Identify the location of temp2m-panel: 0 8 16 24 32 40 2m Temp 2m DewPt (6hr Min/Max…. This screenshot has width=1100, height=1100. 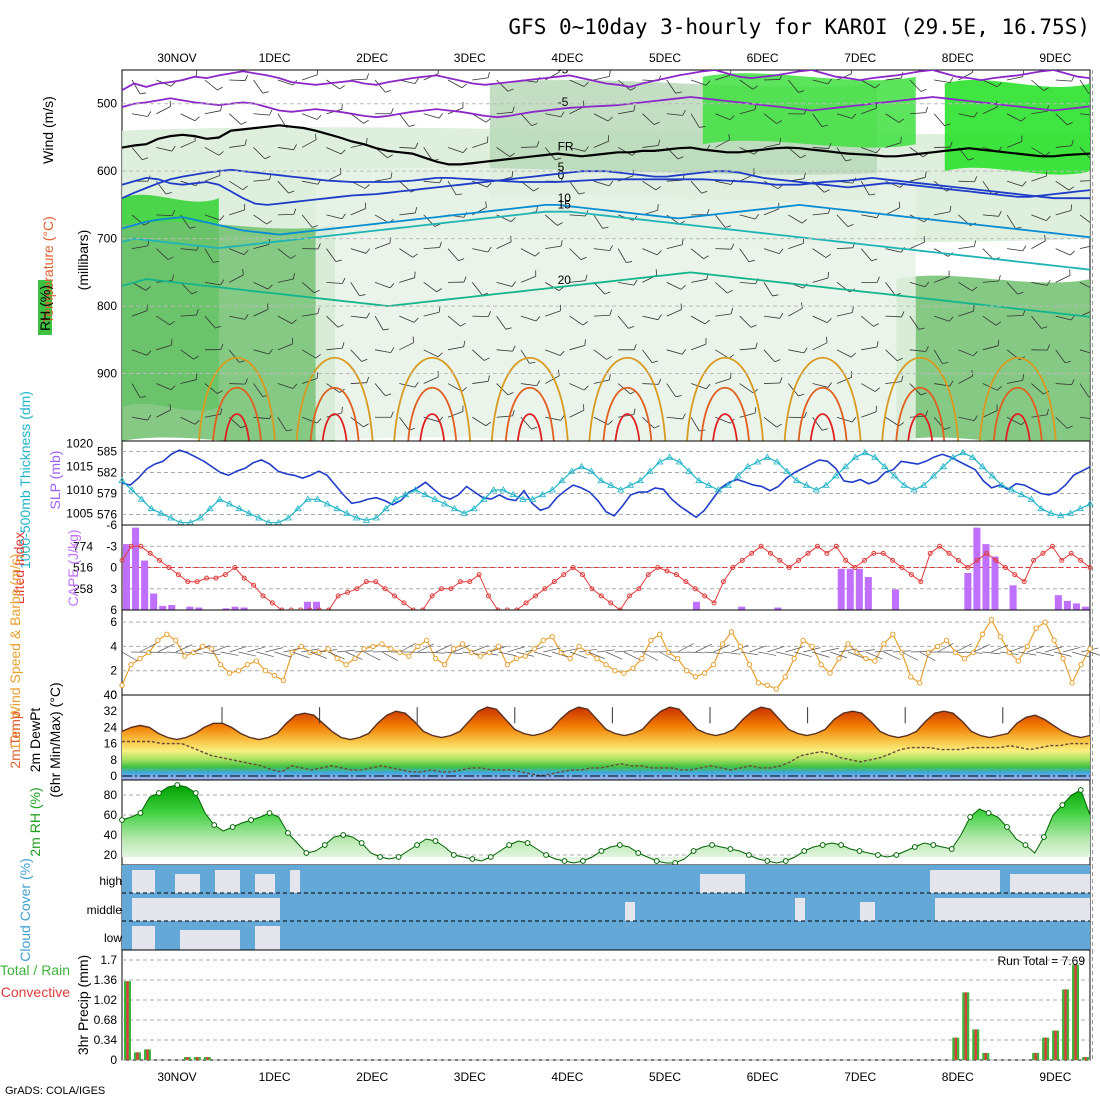
(553, 740).